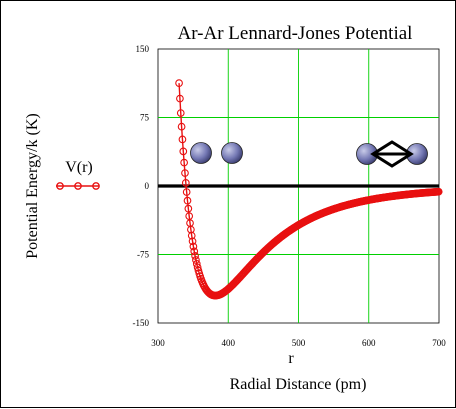  I want to click on chart-title: Ar-Ar Lennard-Jones Potential, so click(295, 33).